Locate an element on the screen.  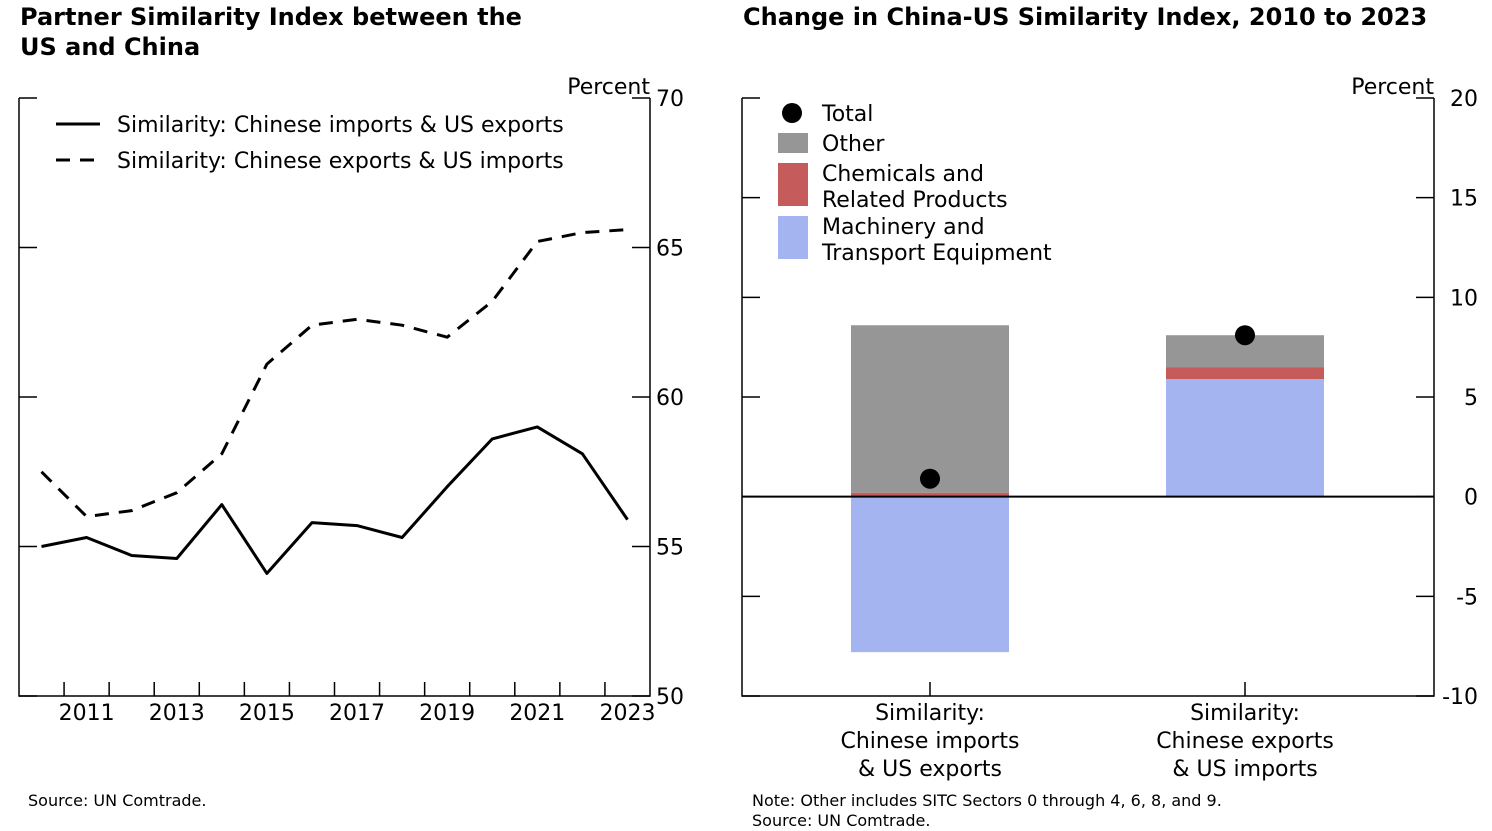
category-label: & US imports is located at coordinates (1244, 769).